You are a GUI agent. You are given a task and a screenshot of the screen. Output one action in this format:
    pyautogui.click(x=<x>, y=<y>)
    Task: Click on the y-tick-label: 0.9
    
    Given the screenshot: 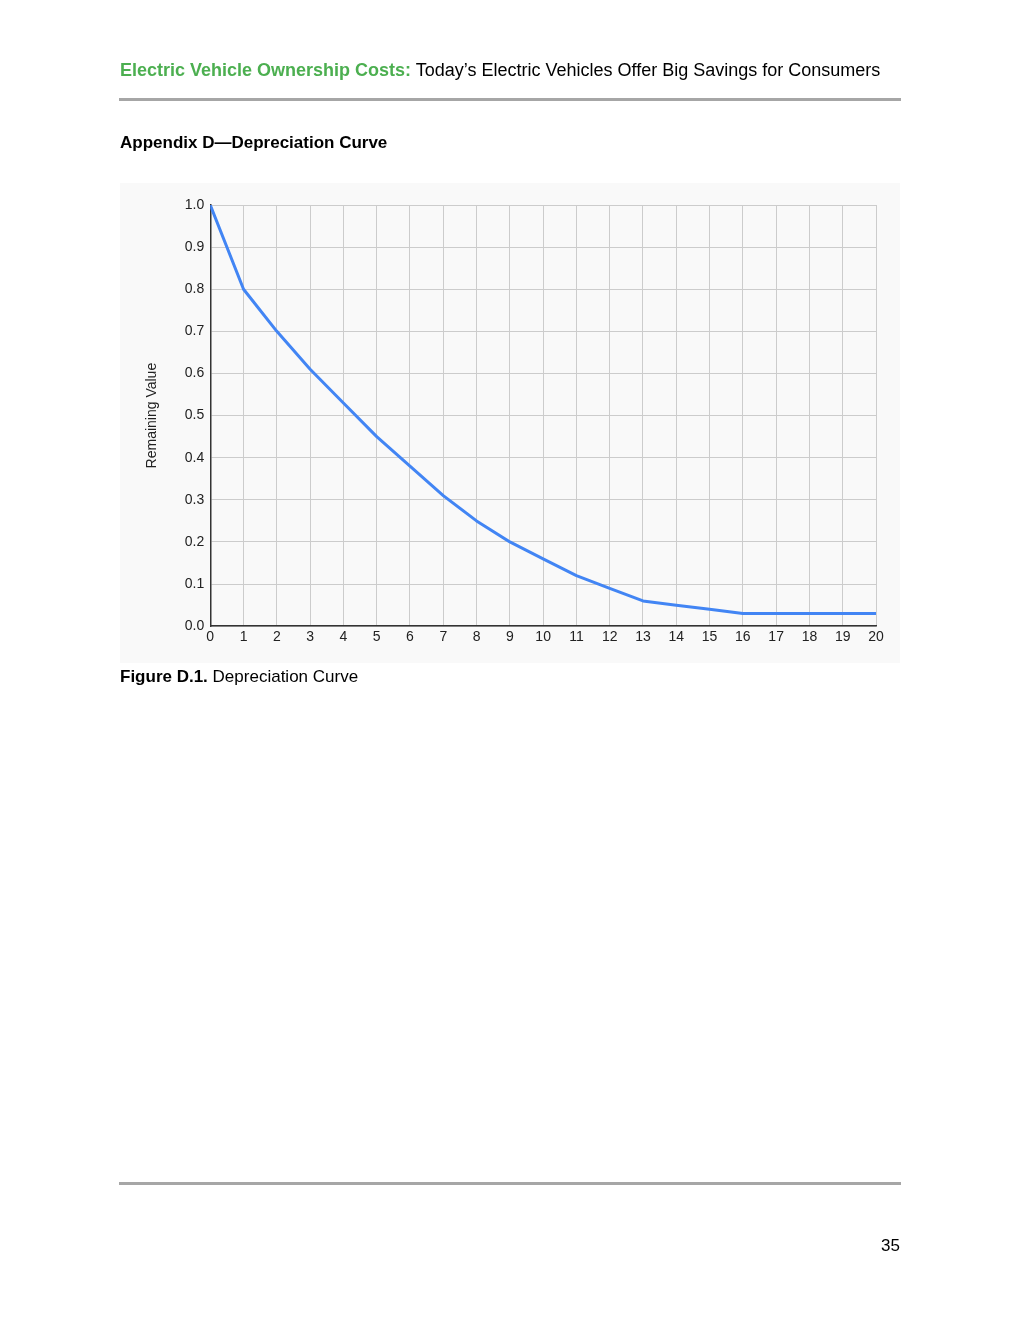 What is the action you would take?
    pyautogui.click(x=194, y=245)
    